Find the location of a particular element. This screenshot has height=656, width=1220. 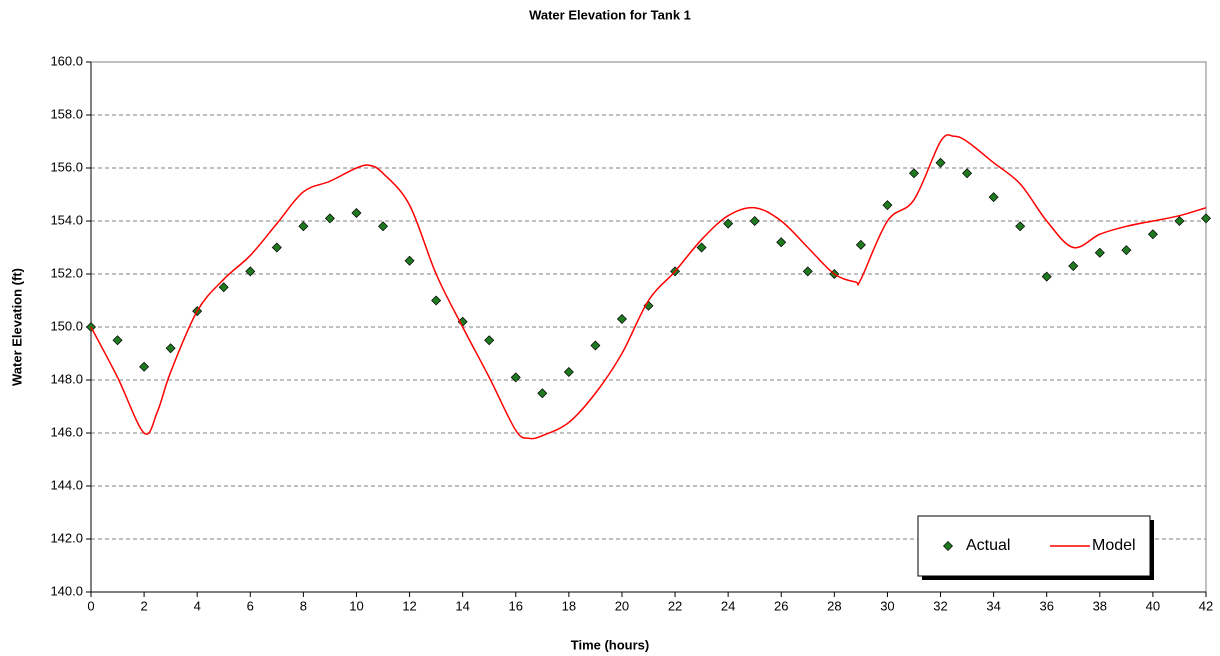

x-tick-label: 40 is located at coordinates (1153, 605).